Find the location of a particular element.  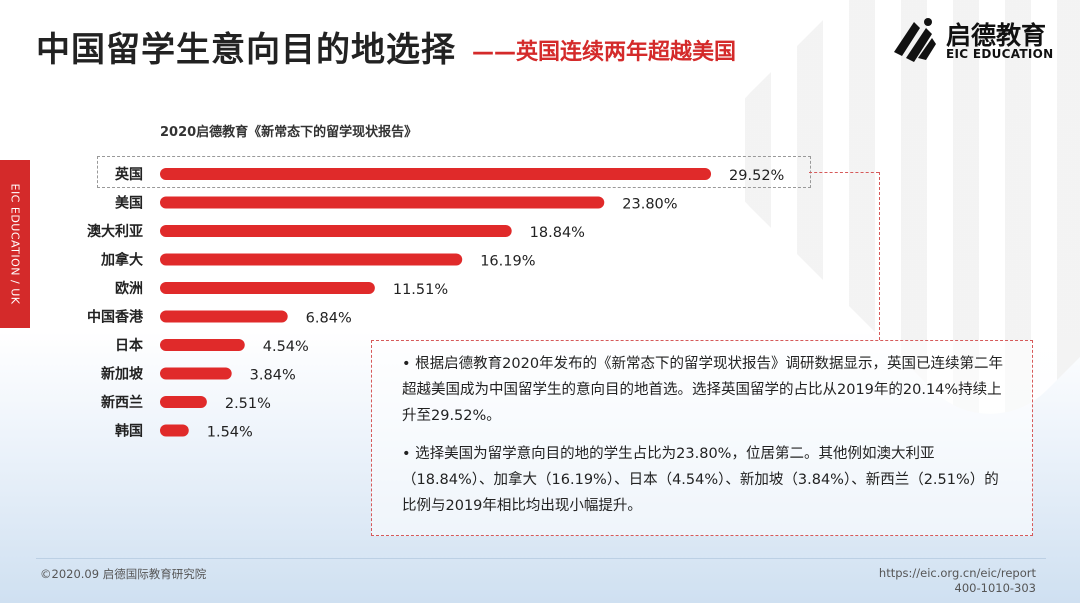

value-label: 11.51% is located at coordinates (420, 290).